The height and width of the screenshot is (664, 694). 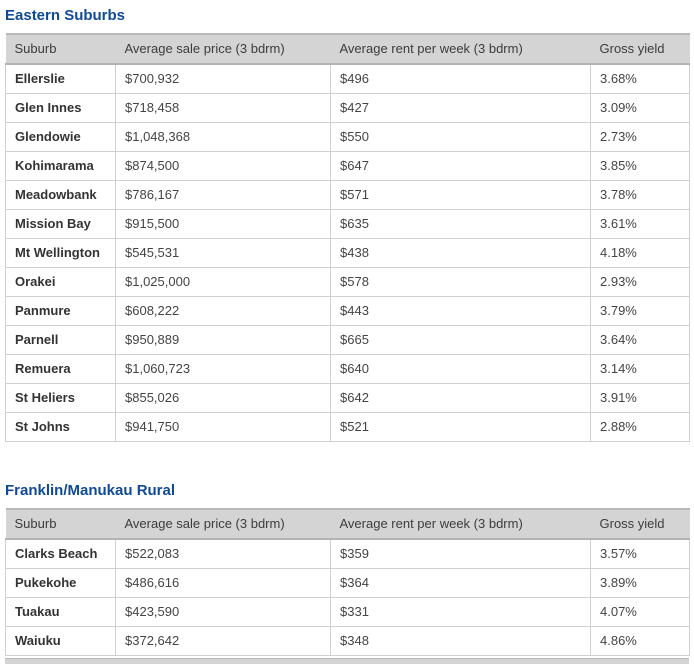 I want to click on suburb-cell: Panmure, so click(x=60, y=311).